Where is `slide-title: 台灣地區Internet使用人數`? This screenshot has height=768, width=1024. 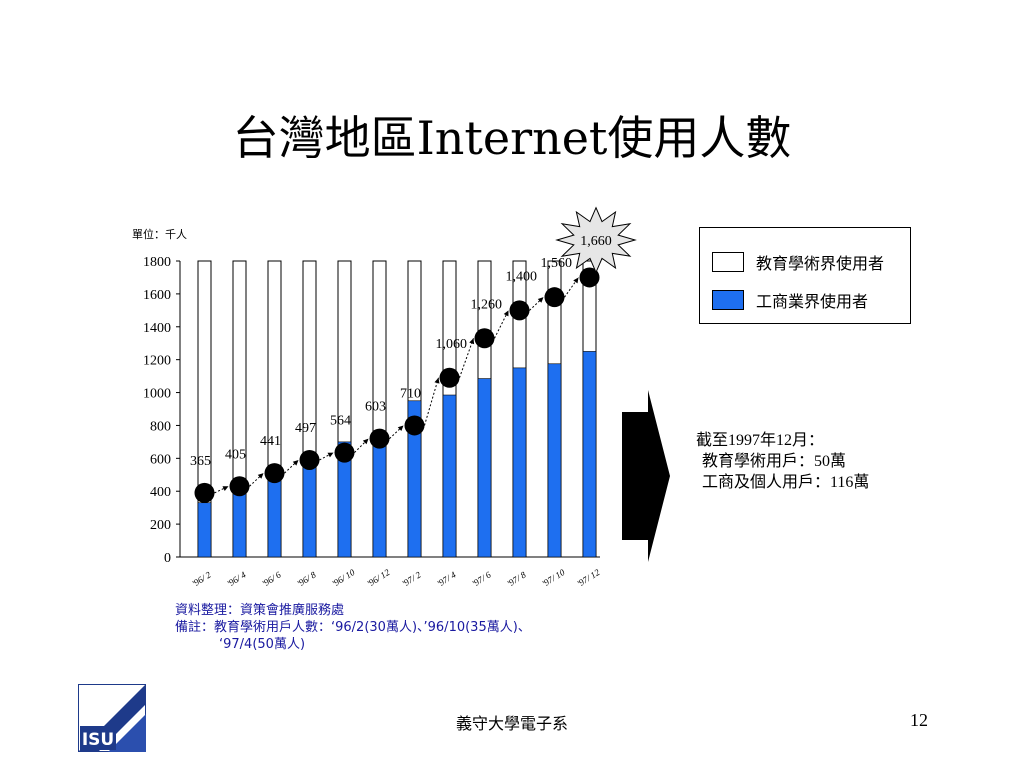 slide-title: 台灣地區Internet使用人數 is located at coordinates (512, 138).